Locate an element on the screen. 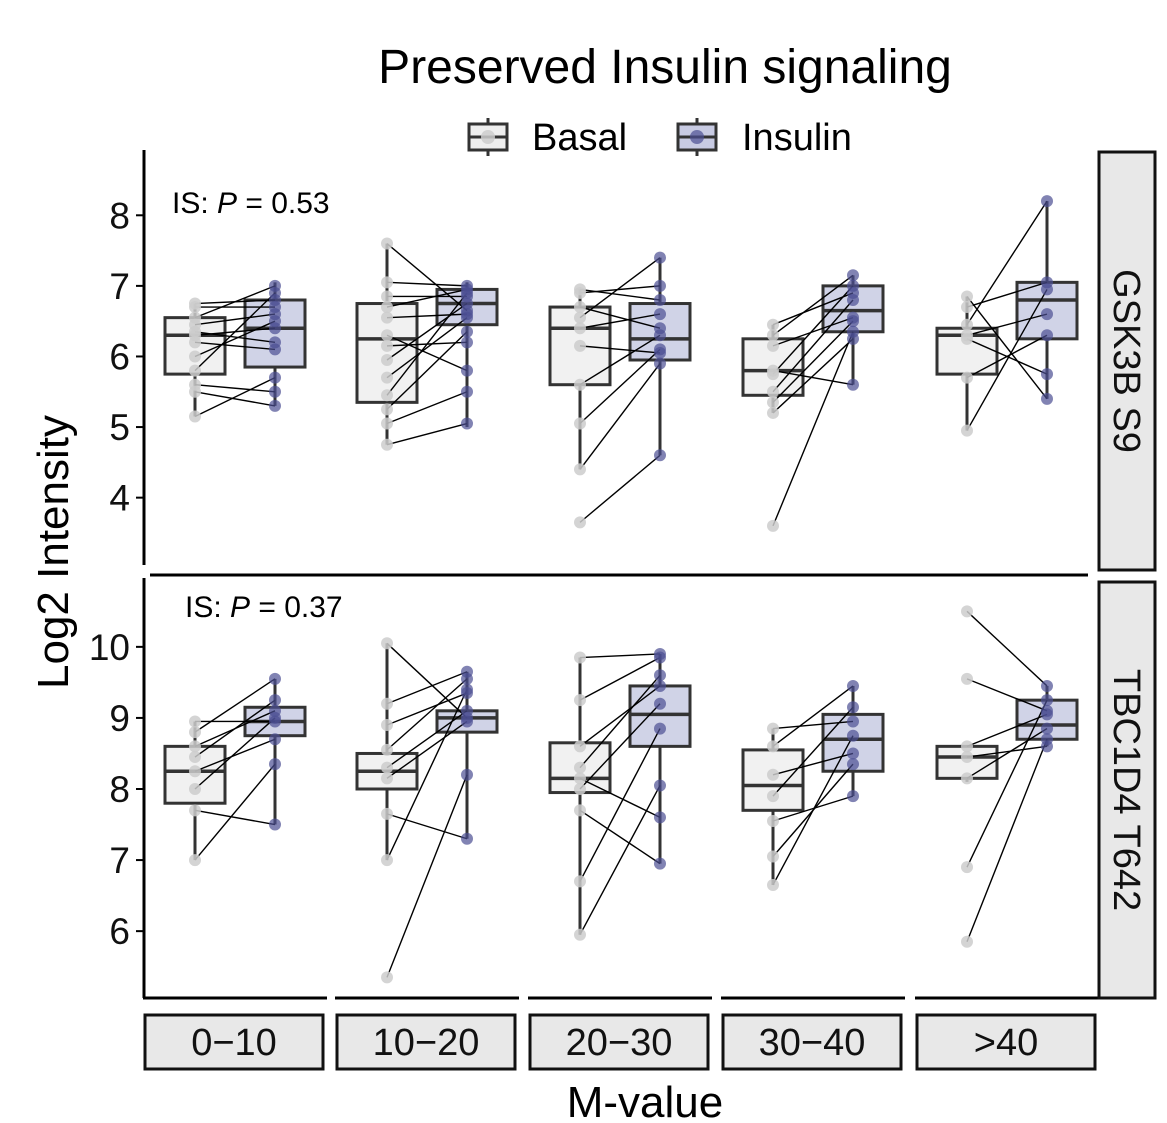 The width and height of the screenshot is (1167, 1123). legend-item-insulin: Insulin is located at coordinates (764, 138).